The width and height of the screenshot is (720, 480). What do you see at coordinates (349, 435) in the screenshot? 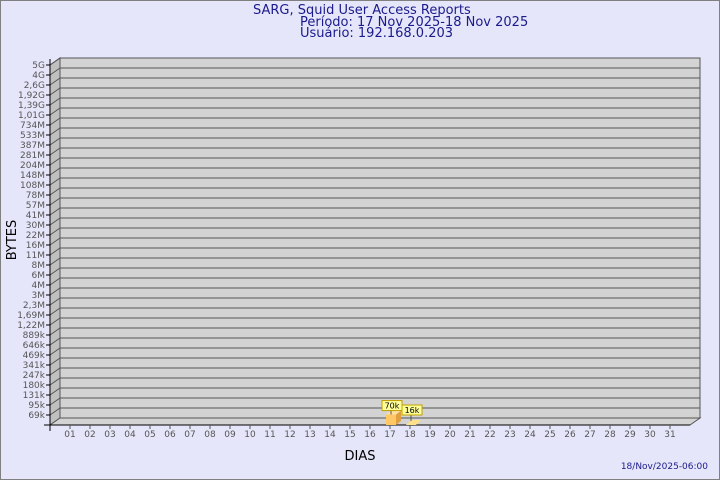
I see `x-tick-label: 15` at bounding box center [349, 435].